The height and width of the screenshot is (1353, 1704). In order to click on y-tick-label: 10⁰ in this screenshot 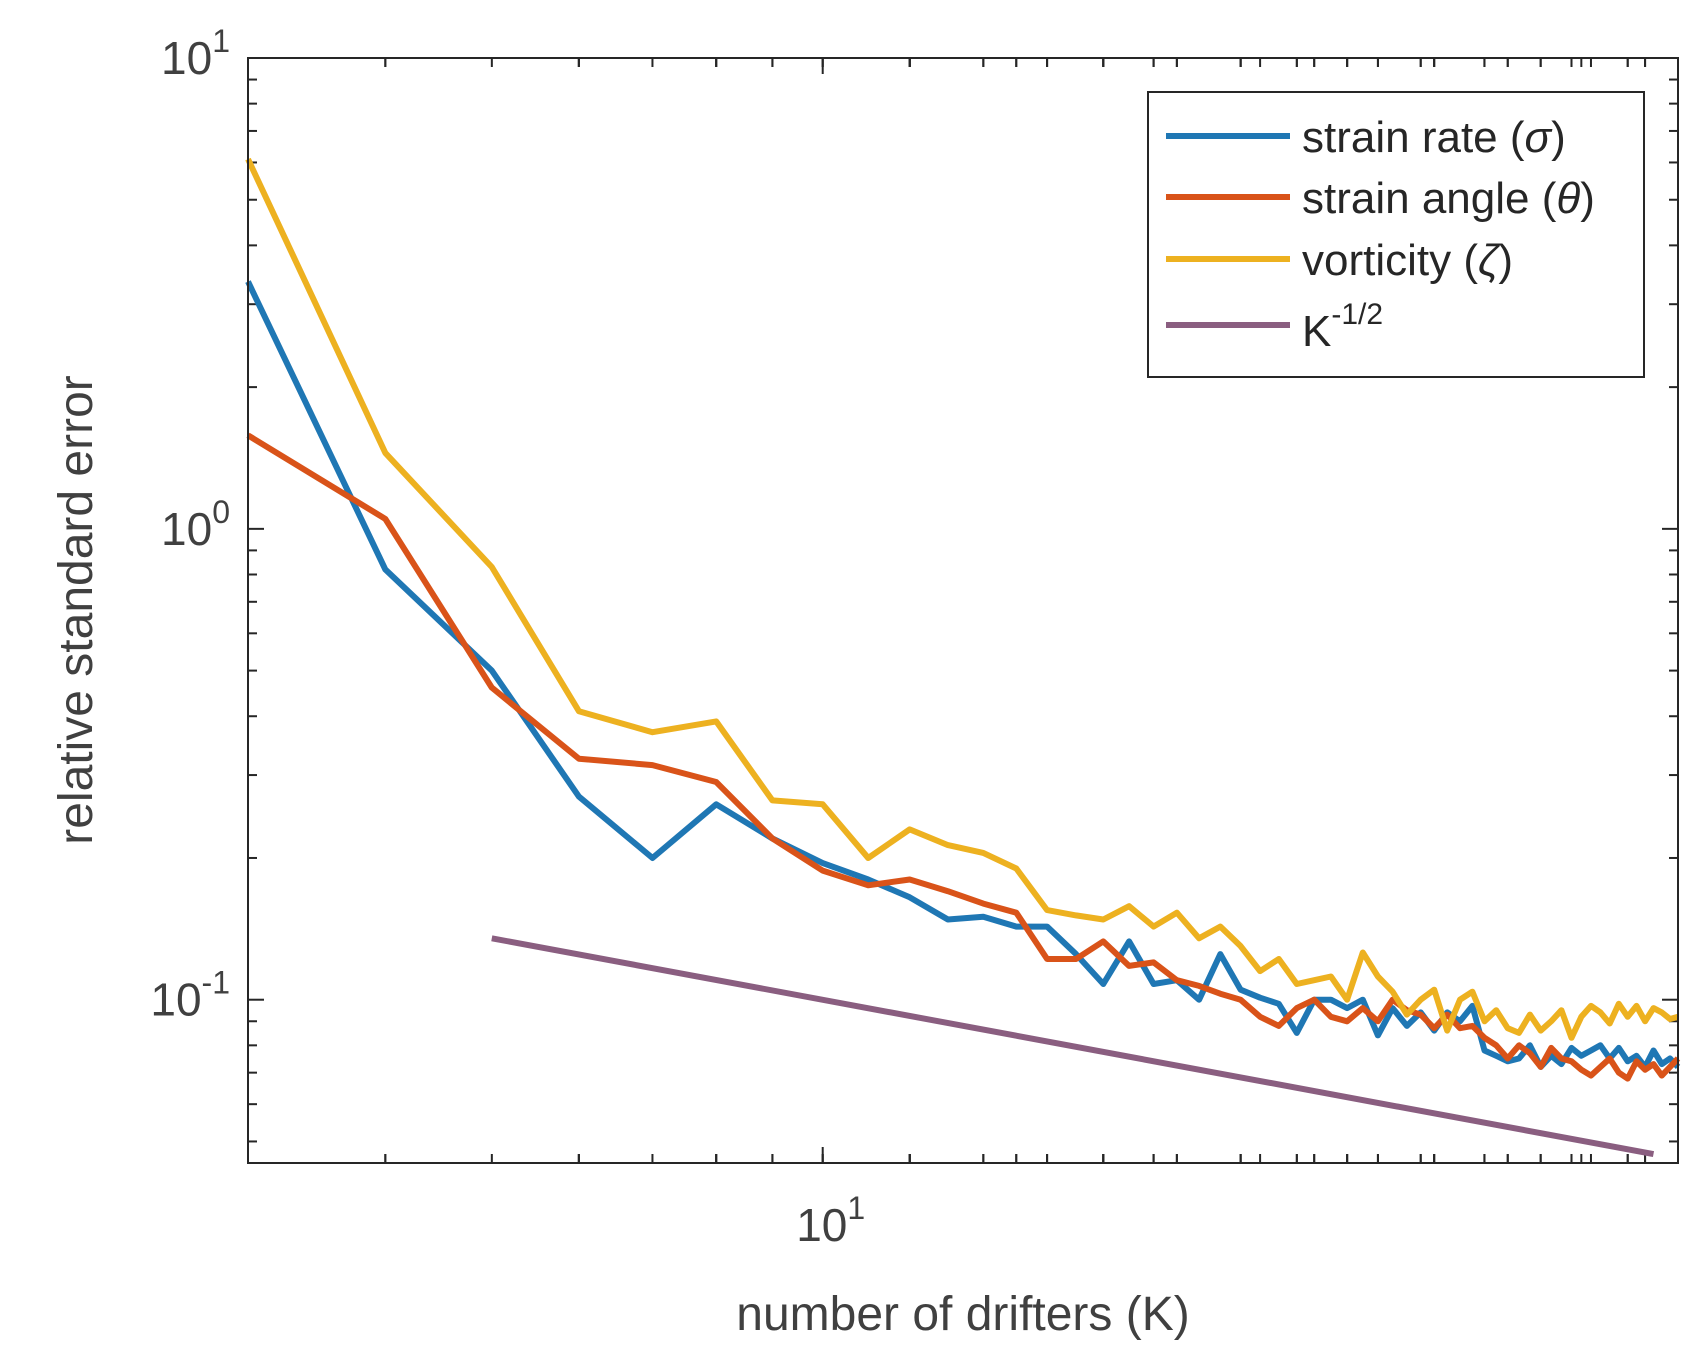, I will do `click(195, 524)`.